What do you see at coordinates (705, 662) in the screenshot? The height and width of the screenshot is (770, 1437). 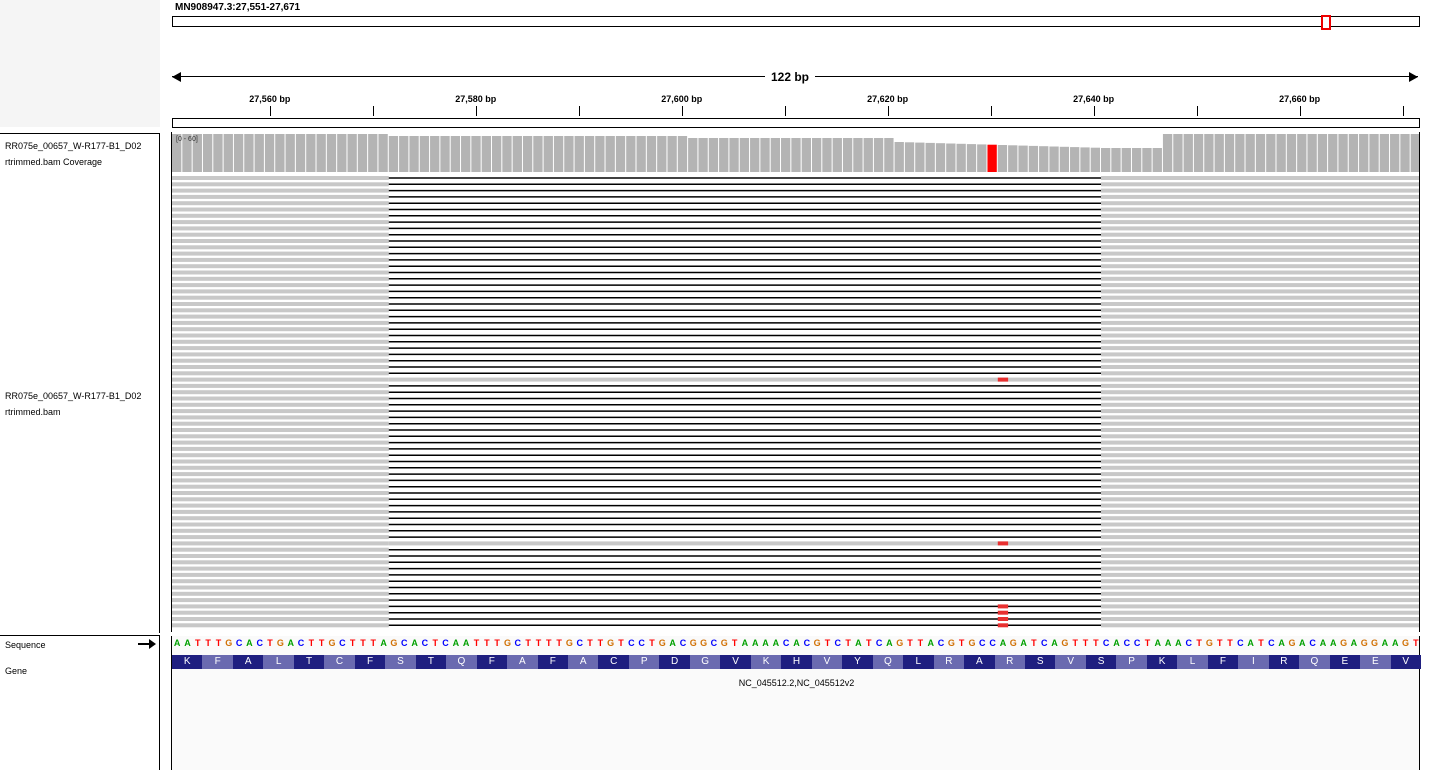 I see `amino-acid: G` at bounding box center [705, 662].